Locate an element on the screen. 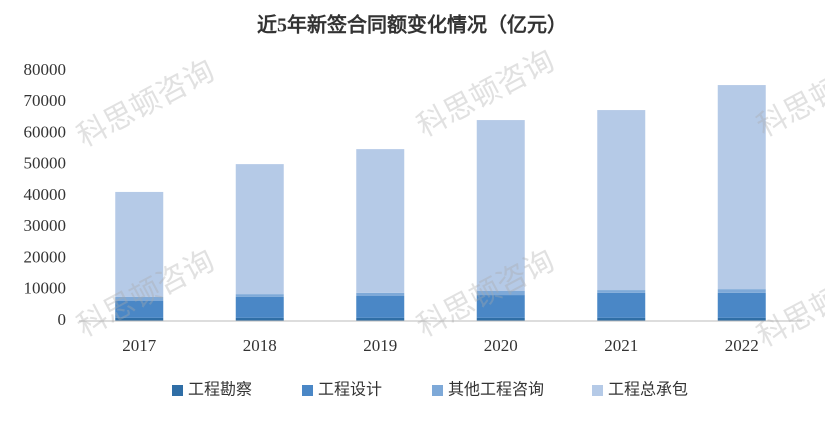  legend-label: 其他工程咨询 is located at coordinates (496, 390).